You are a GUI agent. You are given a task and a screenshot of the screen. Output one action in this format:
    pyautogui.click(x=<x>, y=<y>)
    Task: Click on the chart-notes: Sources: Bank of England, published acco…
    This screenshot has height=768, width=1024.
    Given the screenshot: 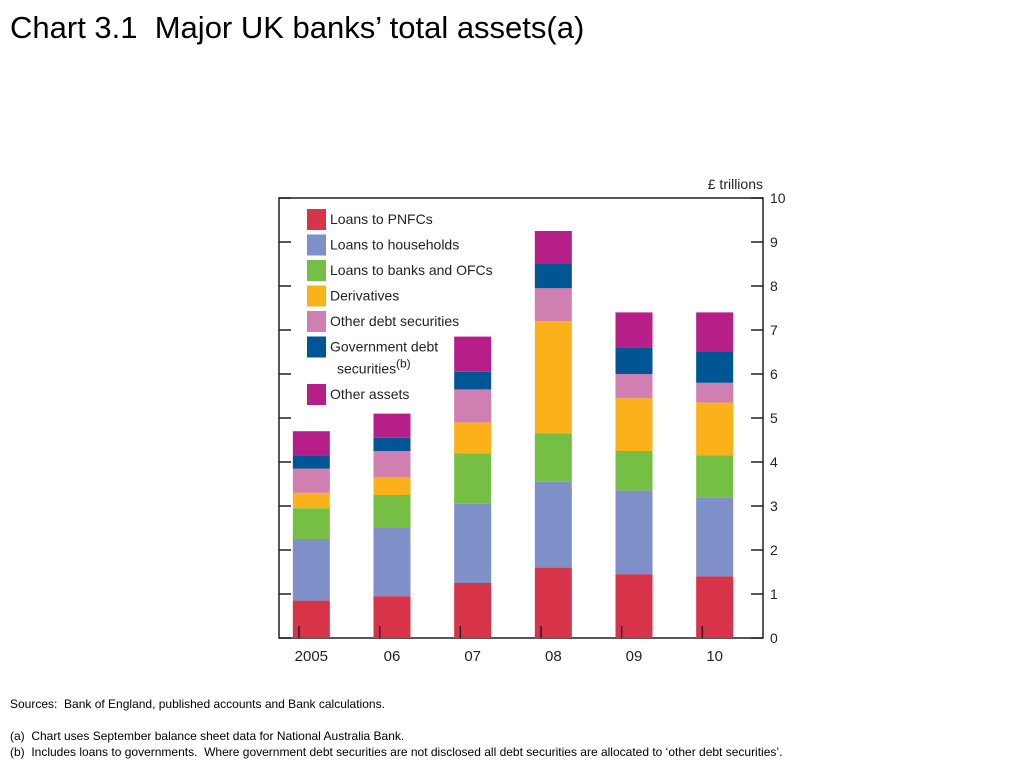 What is the action you would take?
    pyautogui.click(x=512, y=728)
    